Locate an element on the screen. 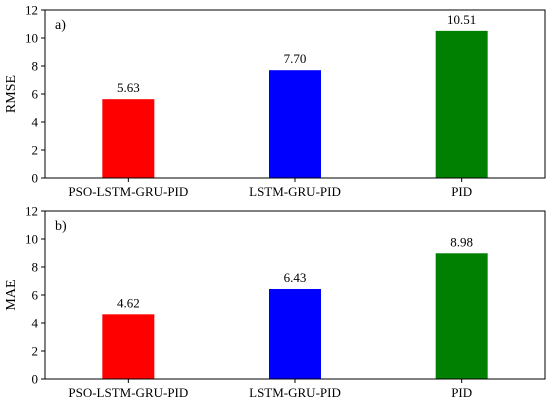 The image size is (550, 405). y-axis-label: MAE is located at coordinates (11, 294).